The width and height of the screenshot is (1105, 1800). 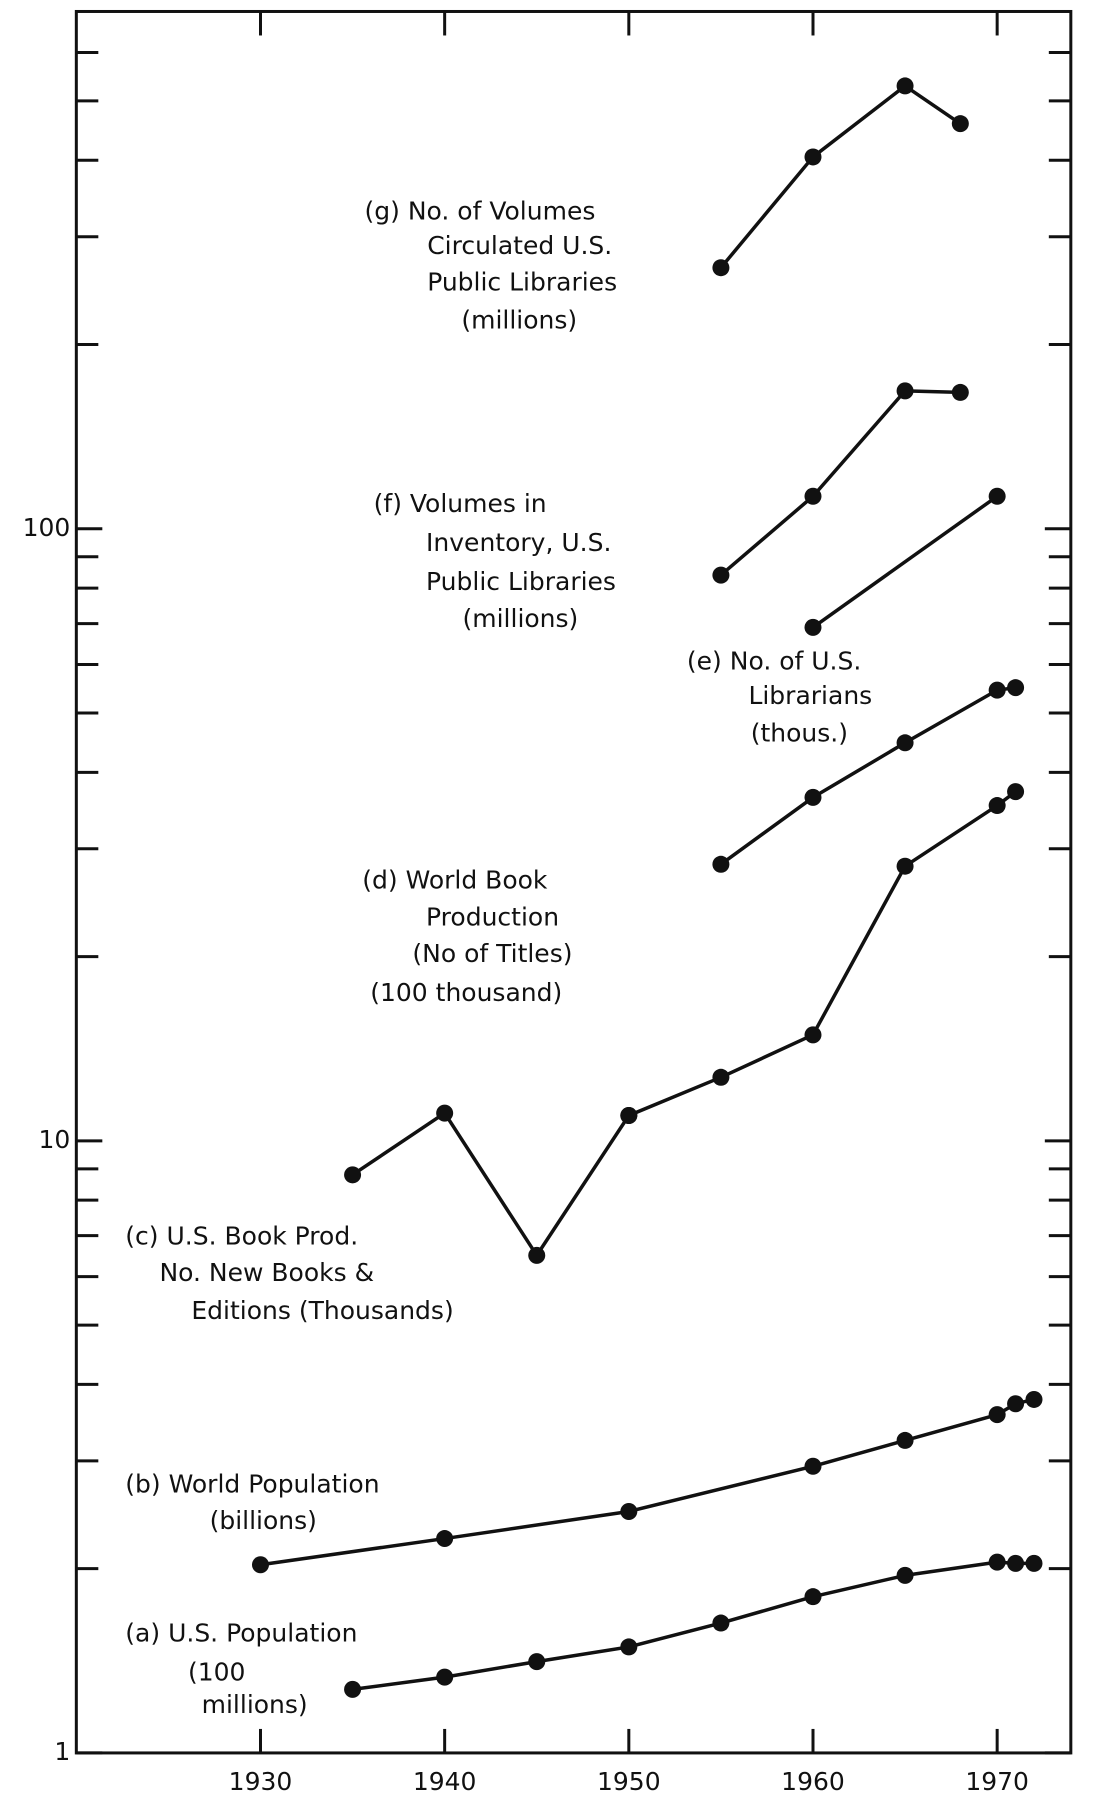 What do you see at coordinates (322, 1310) in the screenshot?
I see `series-label: Editions (Thousands)` at bounding box center [322, 1310].